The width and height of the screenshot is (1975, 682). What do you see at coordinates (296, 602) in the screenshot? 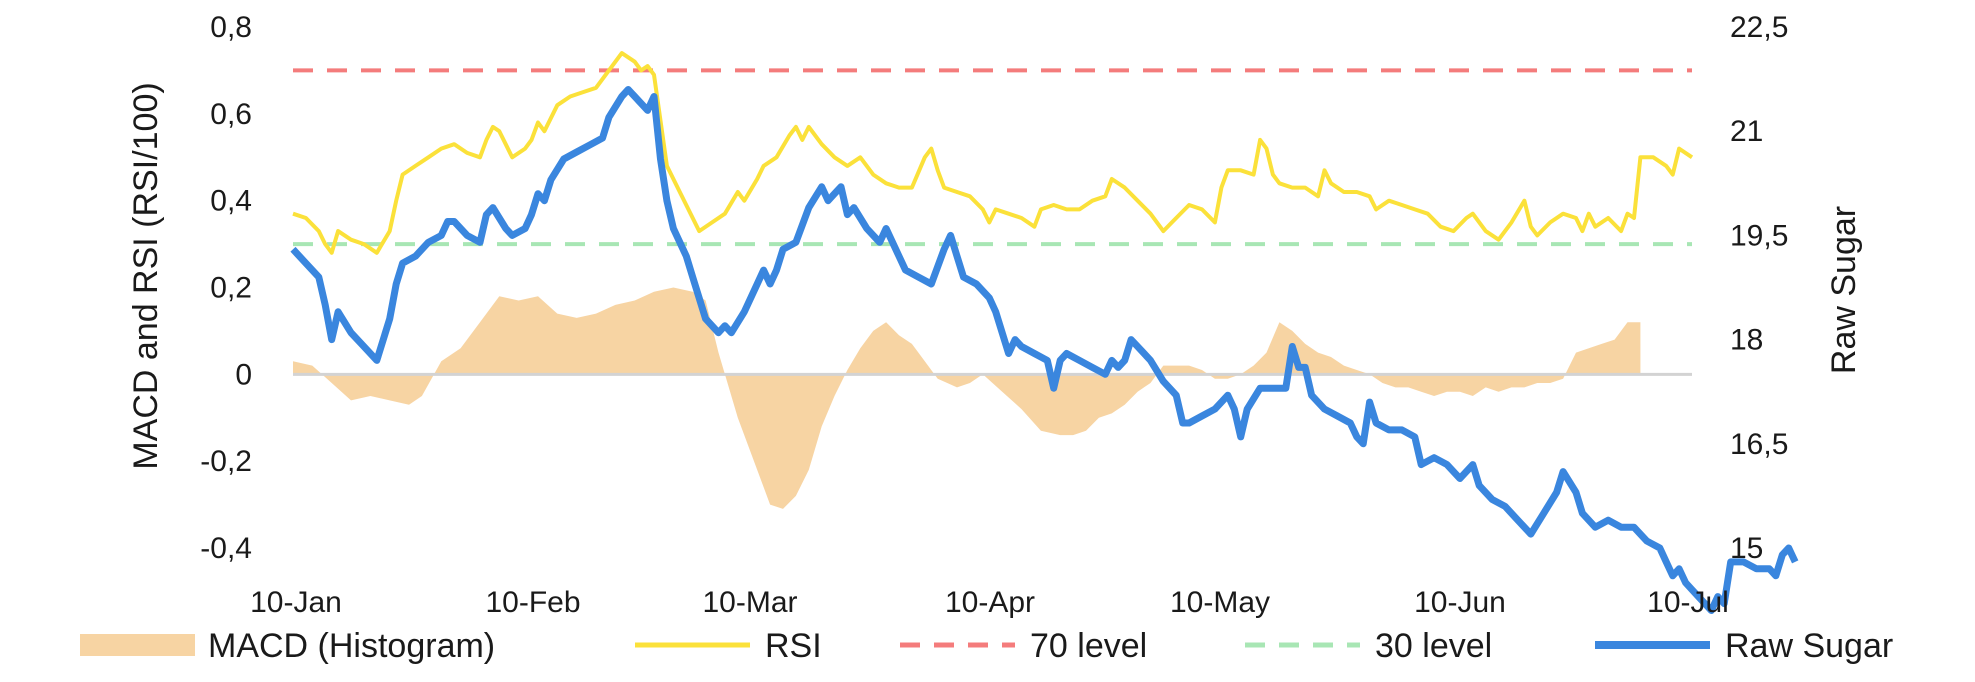
I see `x-tick-label: 10-Jan` at bounding box center [296, 602].